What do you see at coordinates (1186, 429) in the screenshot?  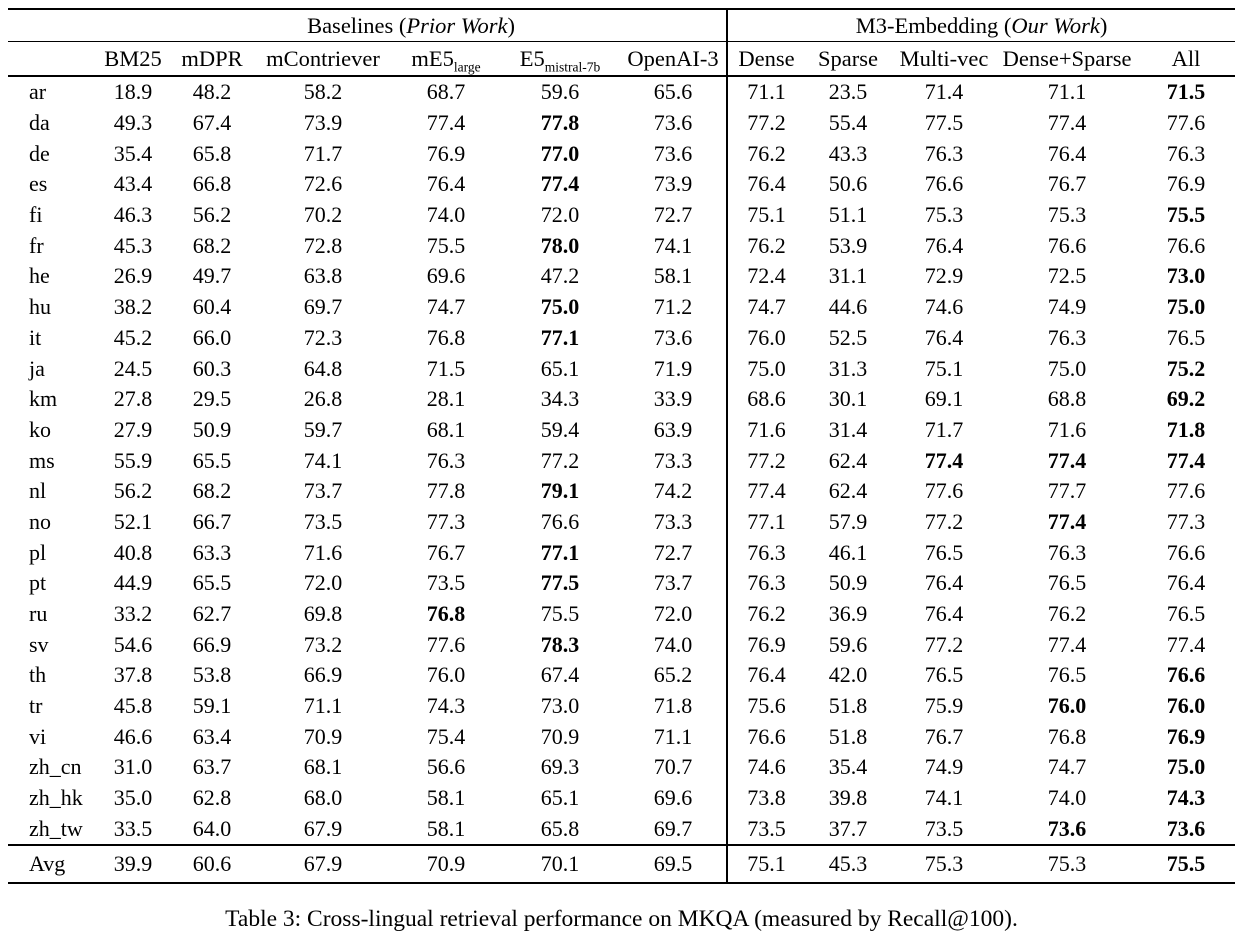 I see `cell-ko-all: 71.8` at bounding box center [1186, 429].